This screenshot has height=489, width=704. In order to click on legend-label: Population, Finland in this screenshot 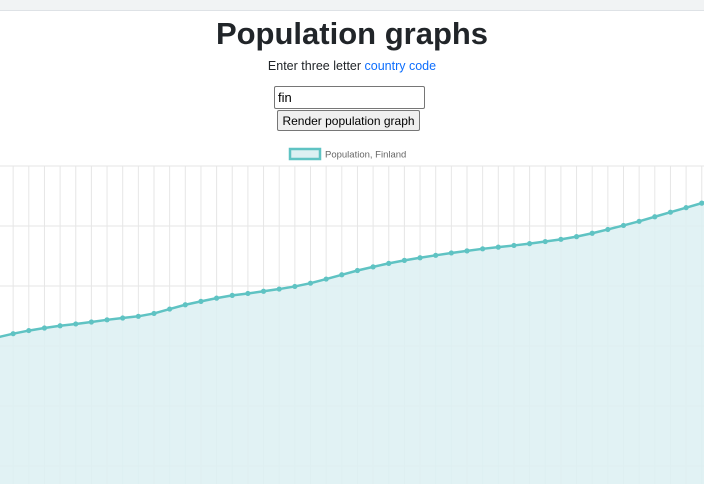, I will do `click(365, 155)`.